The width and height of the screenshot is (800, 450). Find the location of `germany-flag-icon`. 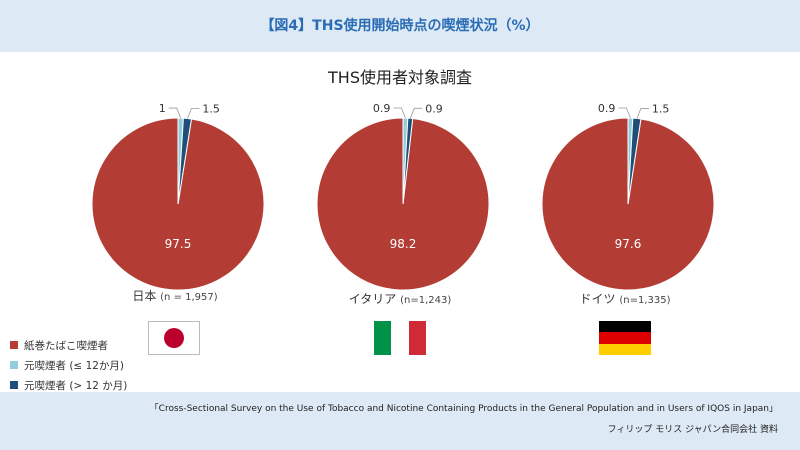

germany-flag-icon is located at coordinates (625, 338).